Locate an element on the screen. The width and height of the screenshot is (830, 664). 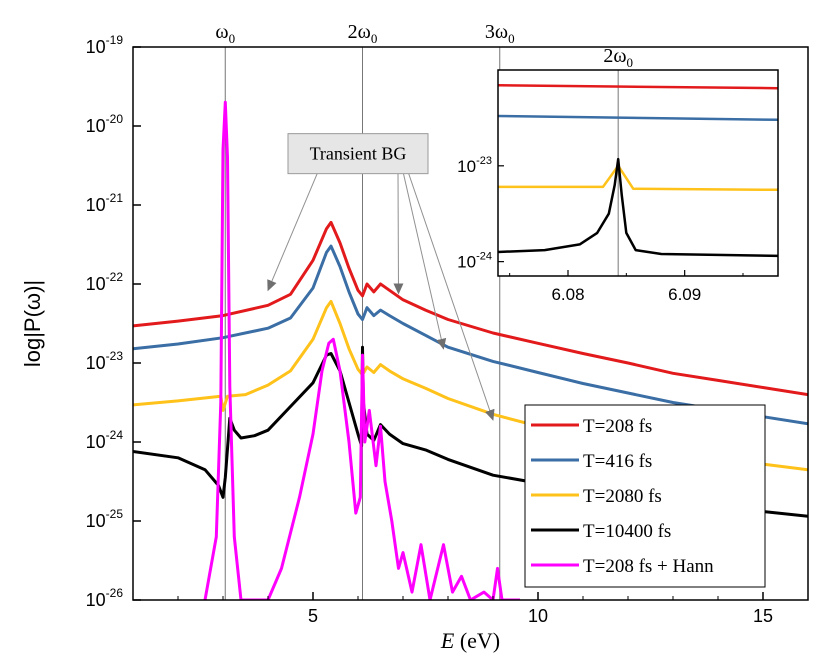
inset-ytick-label-0: 10-23 is located at coordinates (474, 165).